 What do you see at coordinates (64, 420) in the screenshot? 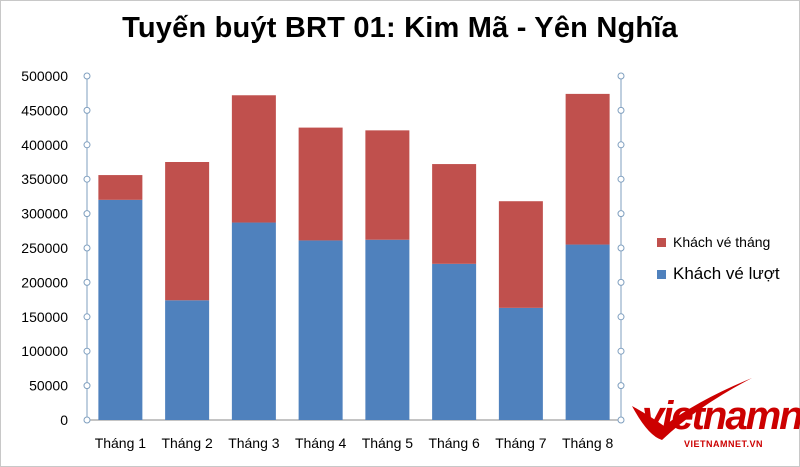
I see `y-tick-label: 0` at bounding box center [64, 420].